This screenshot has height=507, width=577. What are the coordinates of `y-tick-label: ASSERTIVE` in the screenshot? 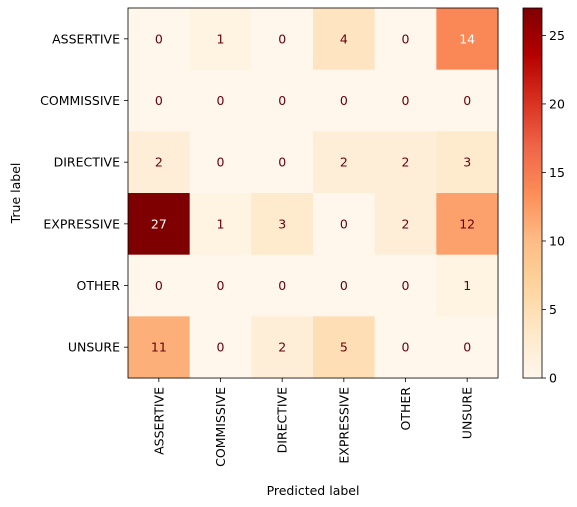 It's located at (86, 38).